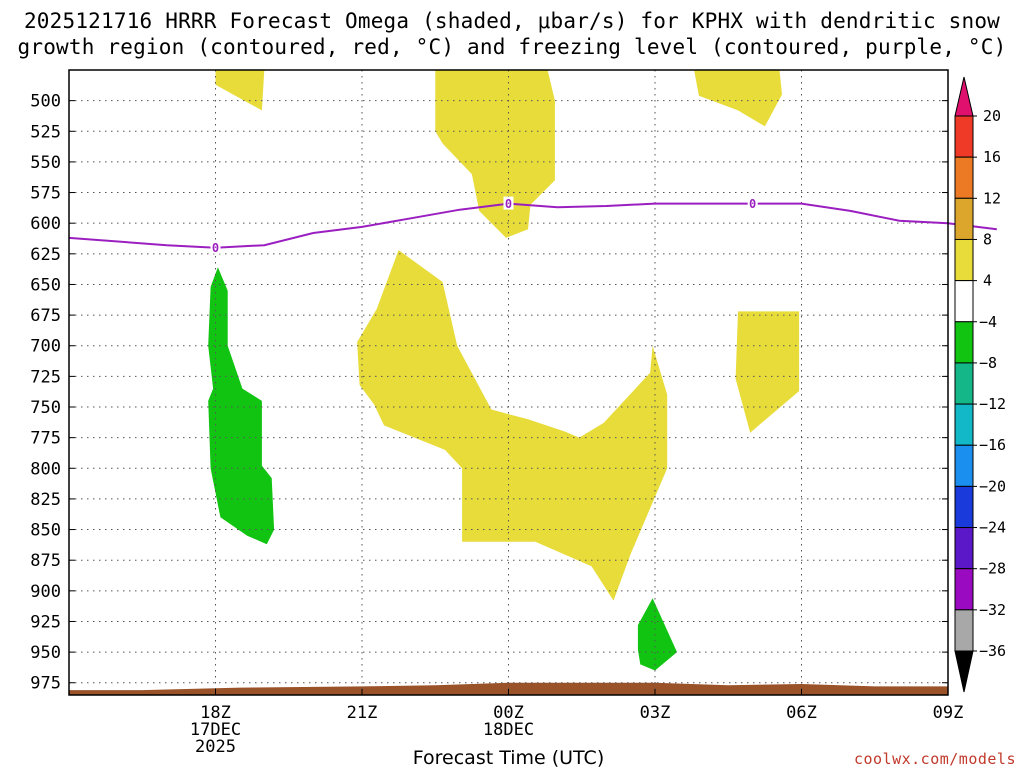 Image resolution: width=1024 pixels, height=768 pixels. I want to click on colorbar-label: −24, so click(992, 528).